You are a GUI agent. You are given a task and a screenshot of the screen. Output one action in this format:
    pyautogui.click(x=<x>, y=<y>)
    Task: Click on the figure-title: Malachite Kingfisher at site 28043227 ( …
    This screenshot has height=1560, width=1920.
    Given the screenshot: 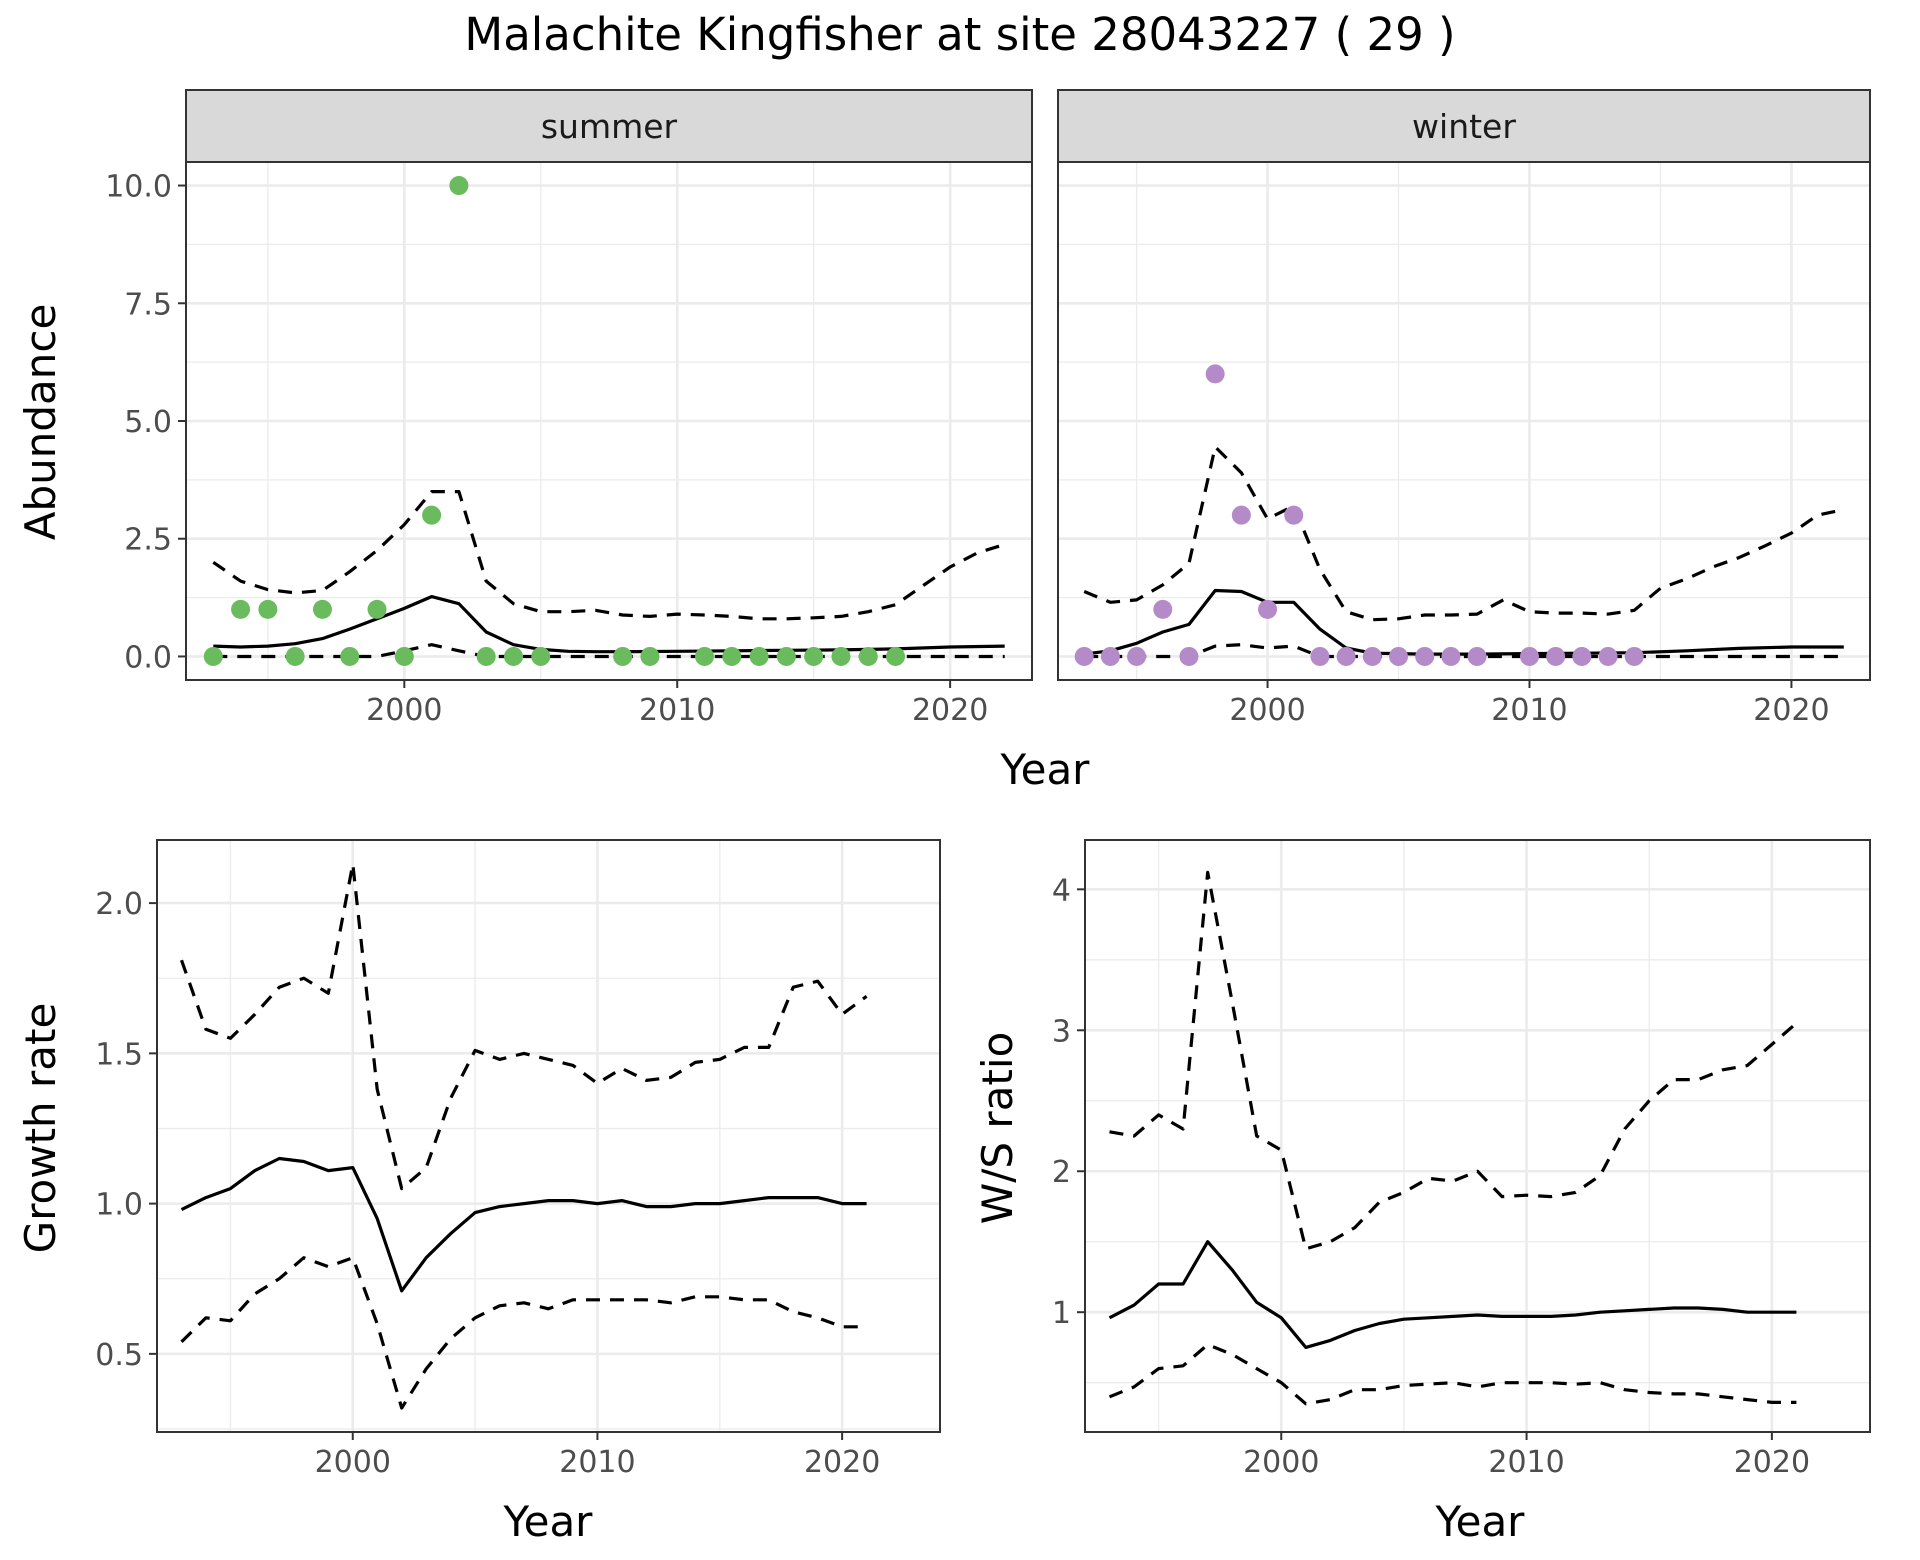 What is the action you would take?
    pyautogui.click(x=959, y=34)
    